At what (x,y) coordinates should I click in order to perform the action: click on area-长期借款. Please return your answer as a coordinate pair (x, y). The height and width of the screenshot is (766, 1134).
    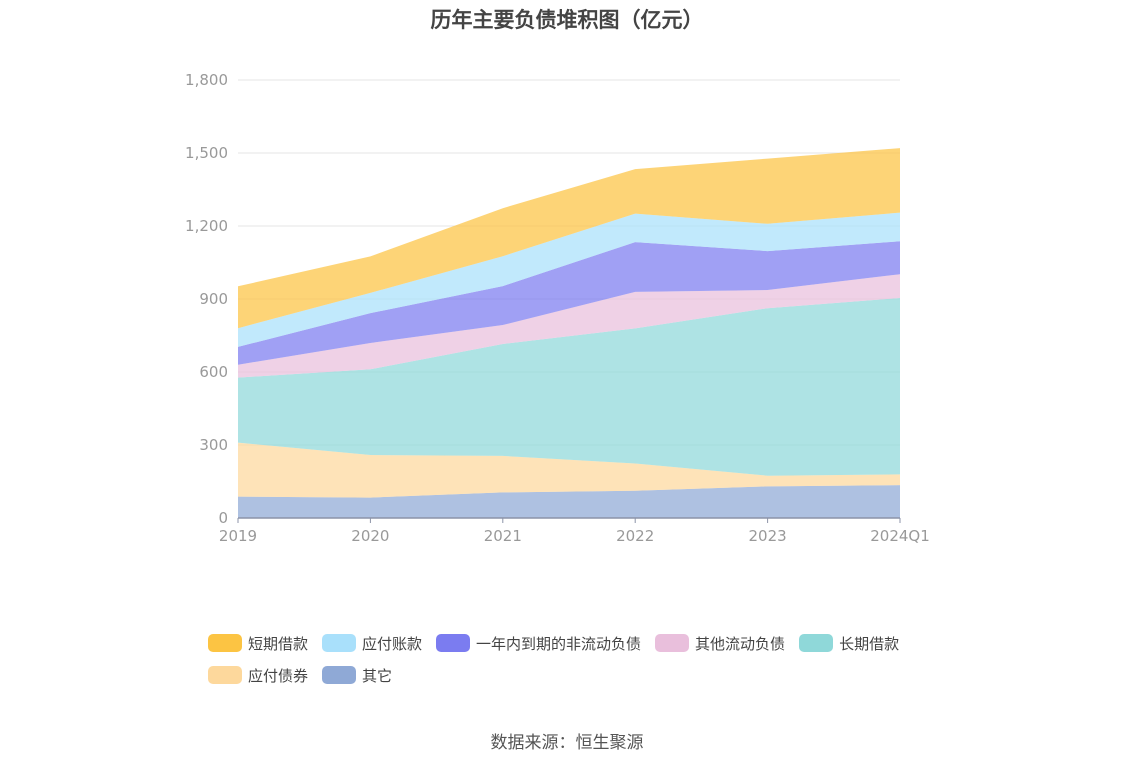
    Looking at the image, I should click on (569, 387).